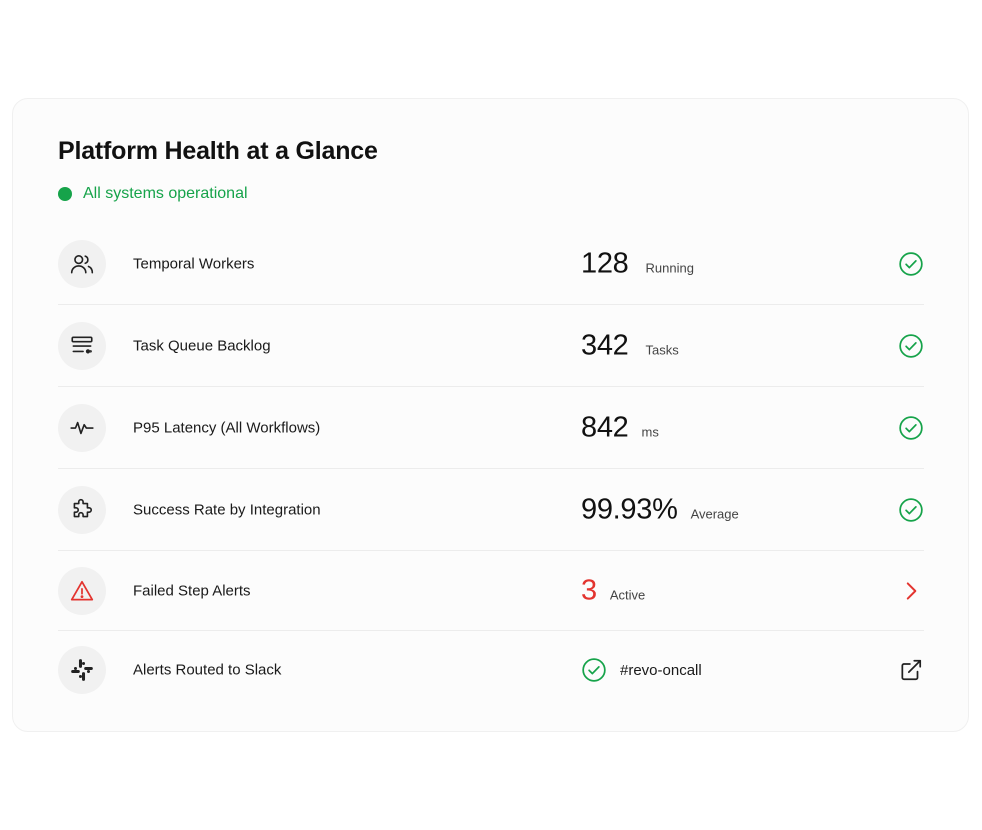 The image size is (982, 830). What do you see at coordinates (589, 590) in the screenshot?
I see `metric-value: 3` at bounding box center [589, 590].